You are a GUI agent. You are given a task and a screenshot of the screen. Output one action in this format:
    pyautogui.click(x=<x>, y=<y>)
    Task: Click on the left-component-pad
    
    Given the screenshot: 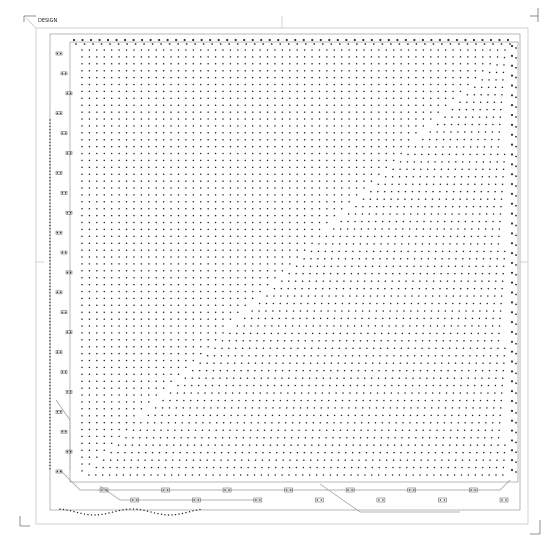 What is the action you would take?
    pyautogui.click(x=57, y=232)
    